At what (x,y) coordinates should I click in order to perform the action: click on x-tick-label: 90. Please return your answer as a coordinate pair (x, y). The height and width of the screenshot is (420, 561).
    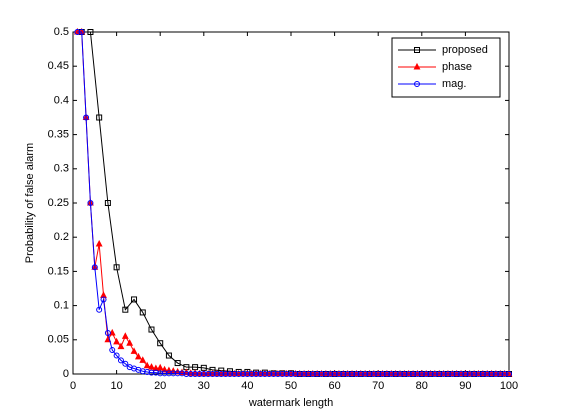
    Looking at the image, I should click on (465, 386).